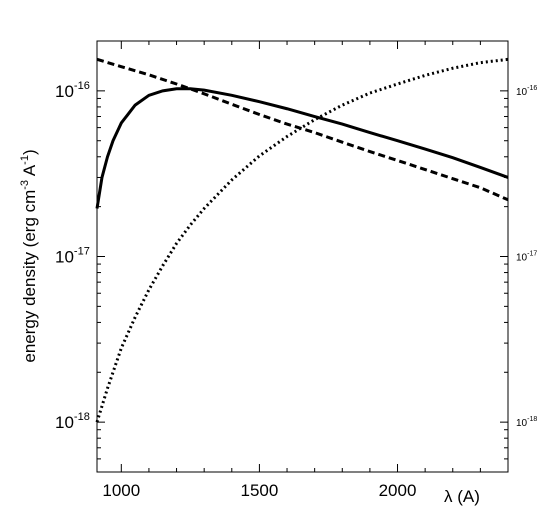 The image size is (545, 514). Describe the element at coordinates (72, 256) in the screenshot. I see `y-tick-label: 10-17` at that location.